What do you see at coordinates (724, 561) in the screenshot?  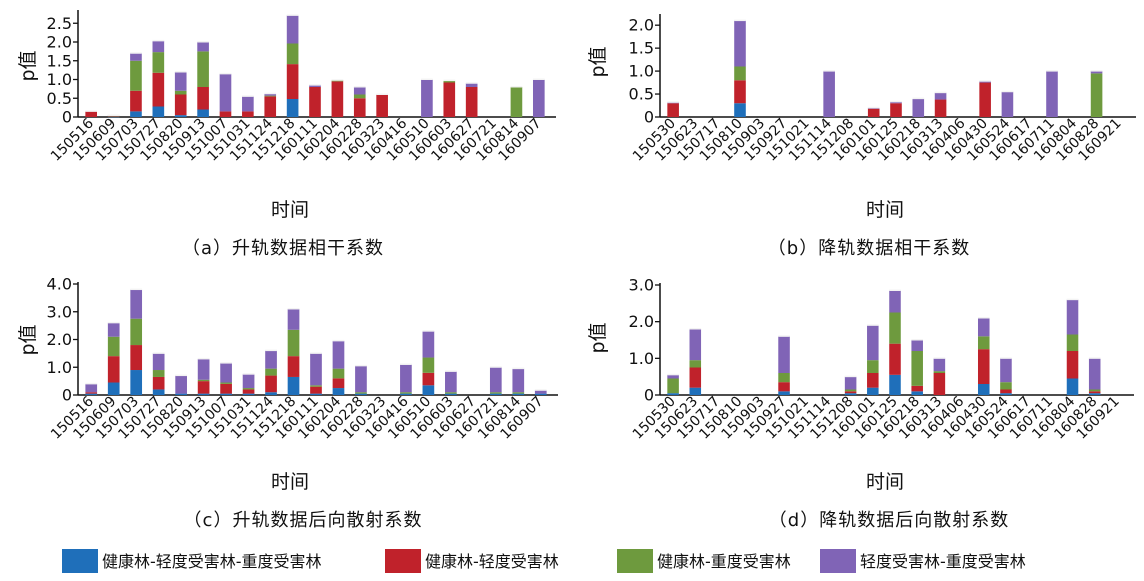 I see `legend-label: 健康林-重度受害林` at bounding box center [724, 561].